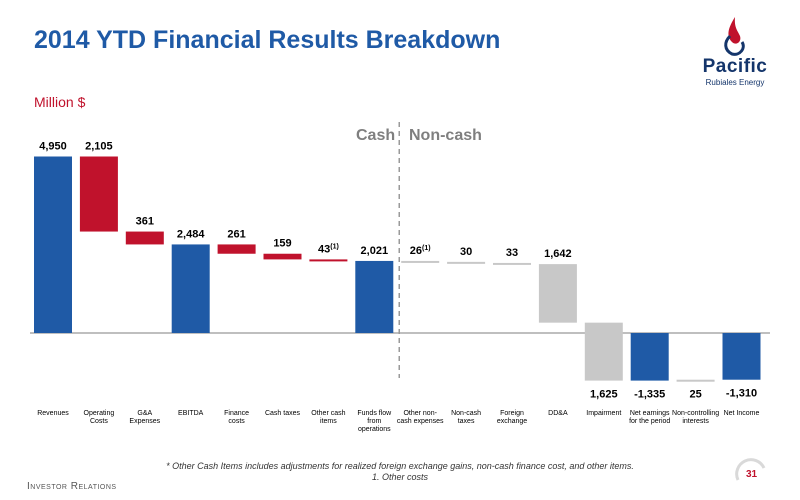 This screenshot has height=500, width=800. What do you see at coordinates (512, 413) in the screenshot?
I see `category-label-10-0: Foreign` at bounding box center [512, 413].